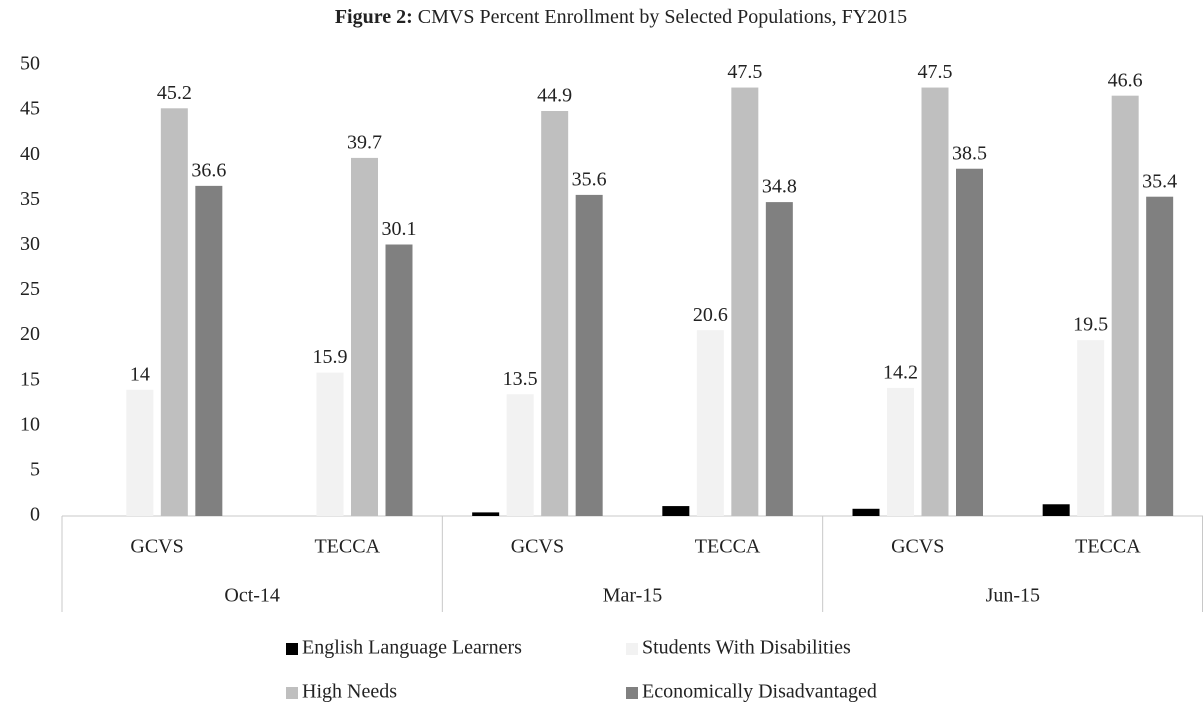 The height and width of the screenshot is (711, 1203). What do you see at coordinates (30, 109) in the screenshot?
I see `y-tick-label: 45` at bounding box center [30, 109].